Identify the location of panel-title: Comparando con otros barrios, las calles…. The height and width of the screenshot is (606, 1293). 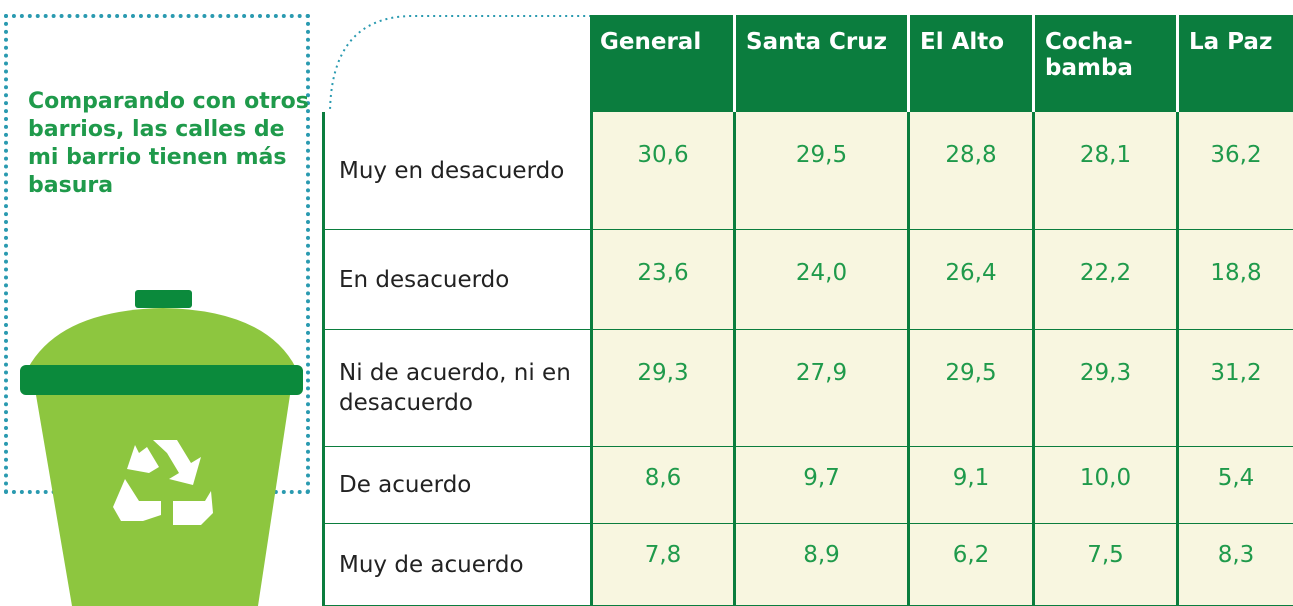
(168, 143).